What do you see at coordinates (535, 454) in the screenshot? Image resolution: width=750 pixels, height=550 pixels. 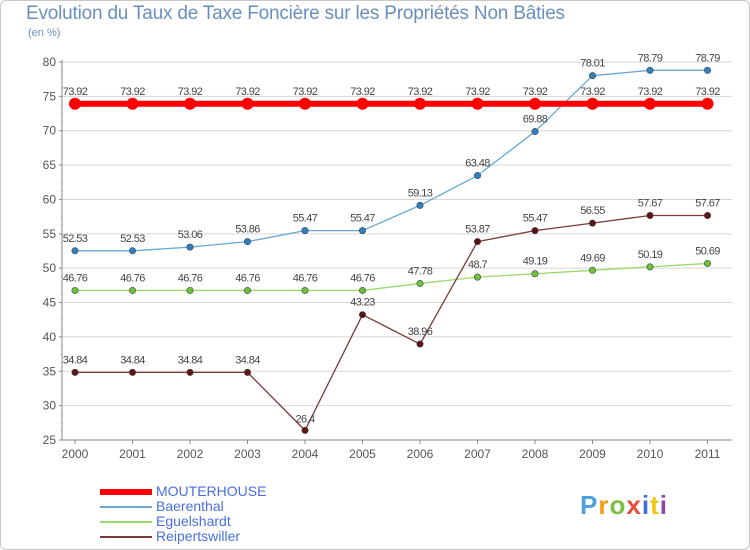 I see `x-tick-label: 2008` at bounding box center [535, 454].